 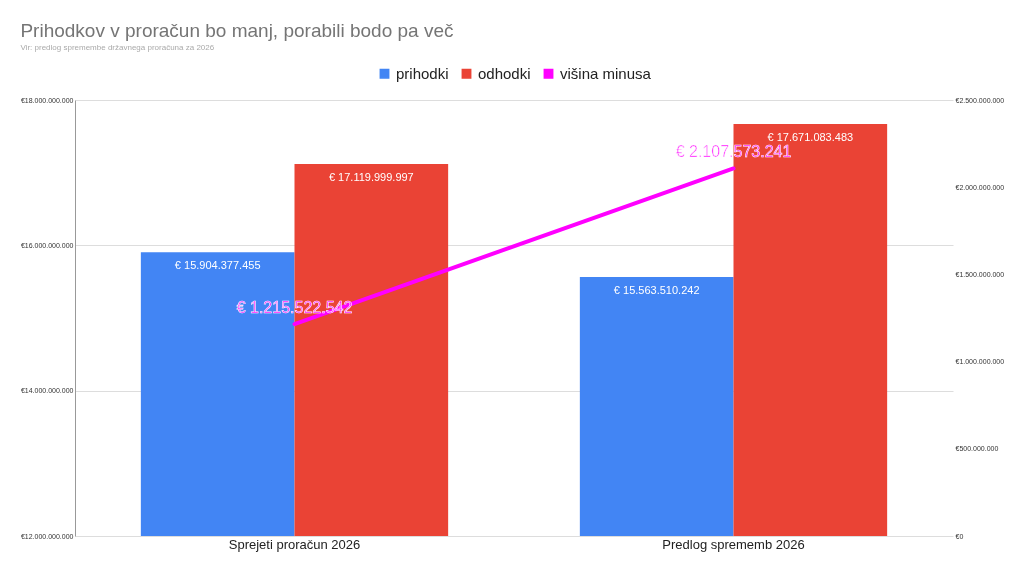 What do you see at coordinates (294, 308) in the screenshot?
I see `data-label: € 1.215.522.542` at bounding box center [294, 308].